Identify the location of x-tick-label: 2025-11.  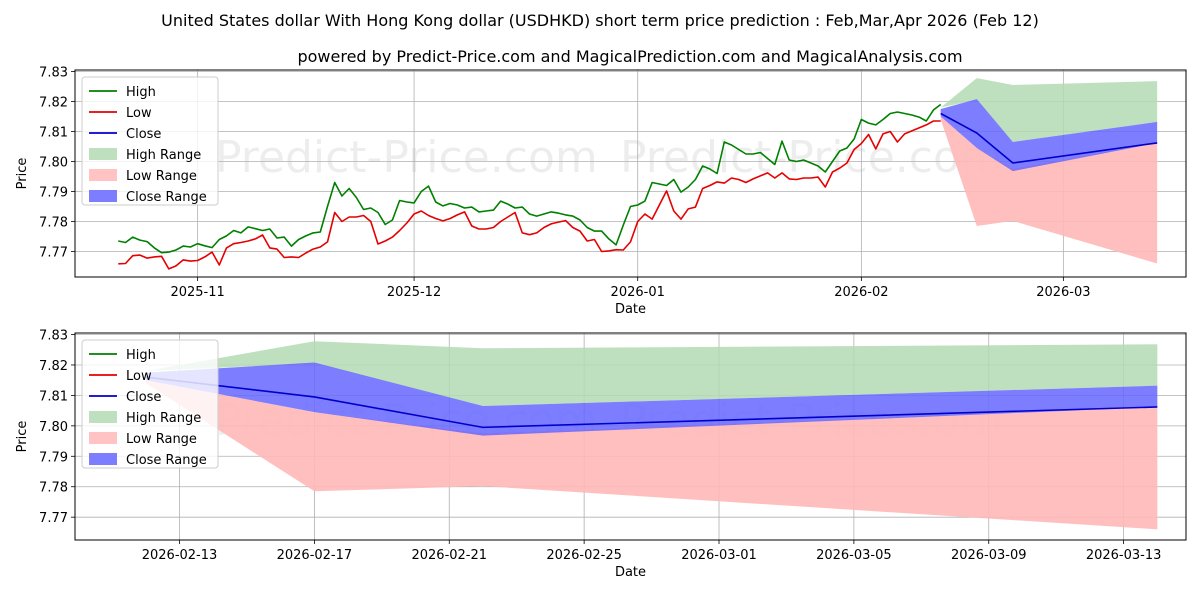
(197, 292).